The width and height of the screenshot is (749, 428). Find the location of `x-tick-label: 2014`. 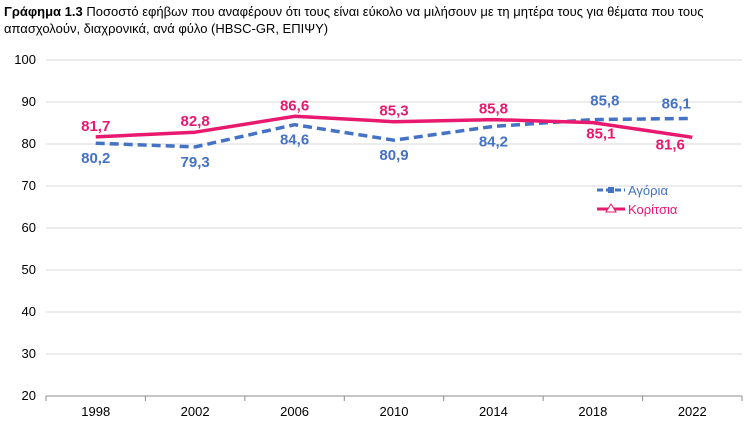

x-tick-label: 2014 is located at coordinates (493, 411).